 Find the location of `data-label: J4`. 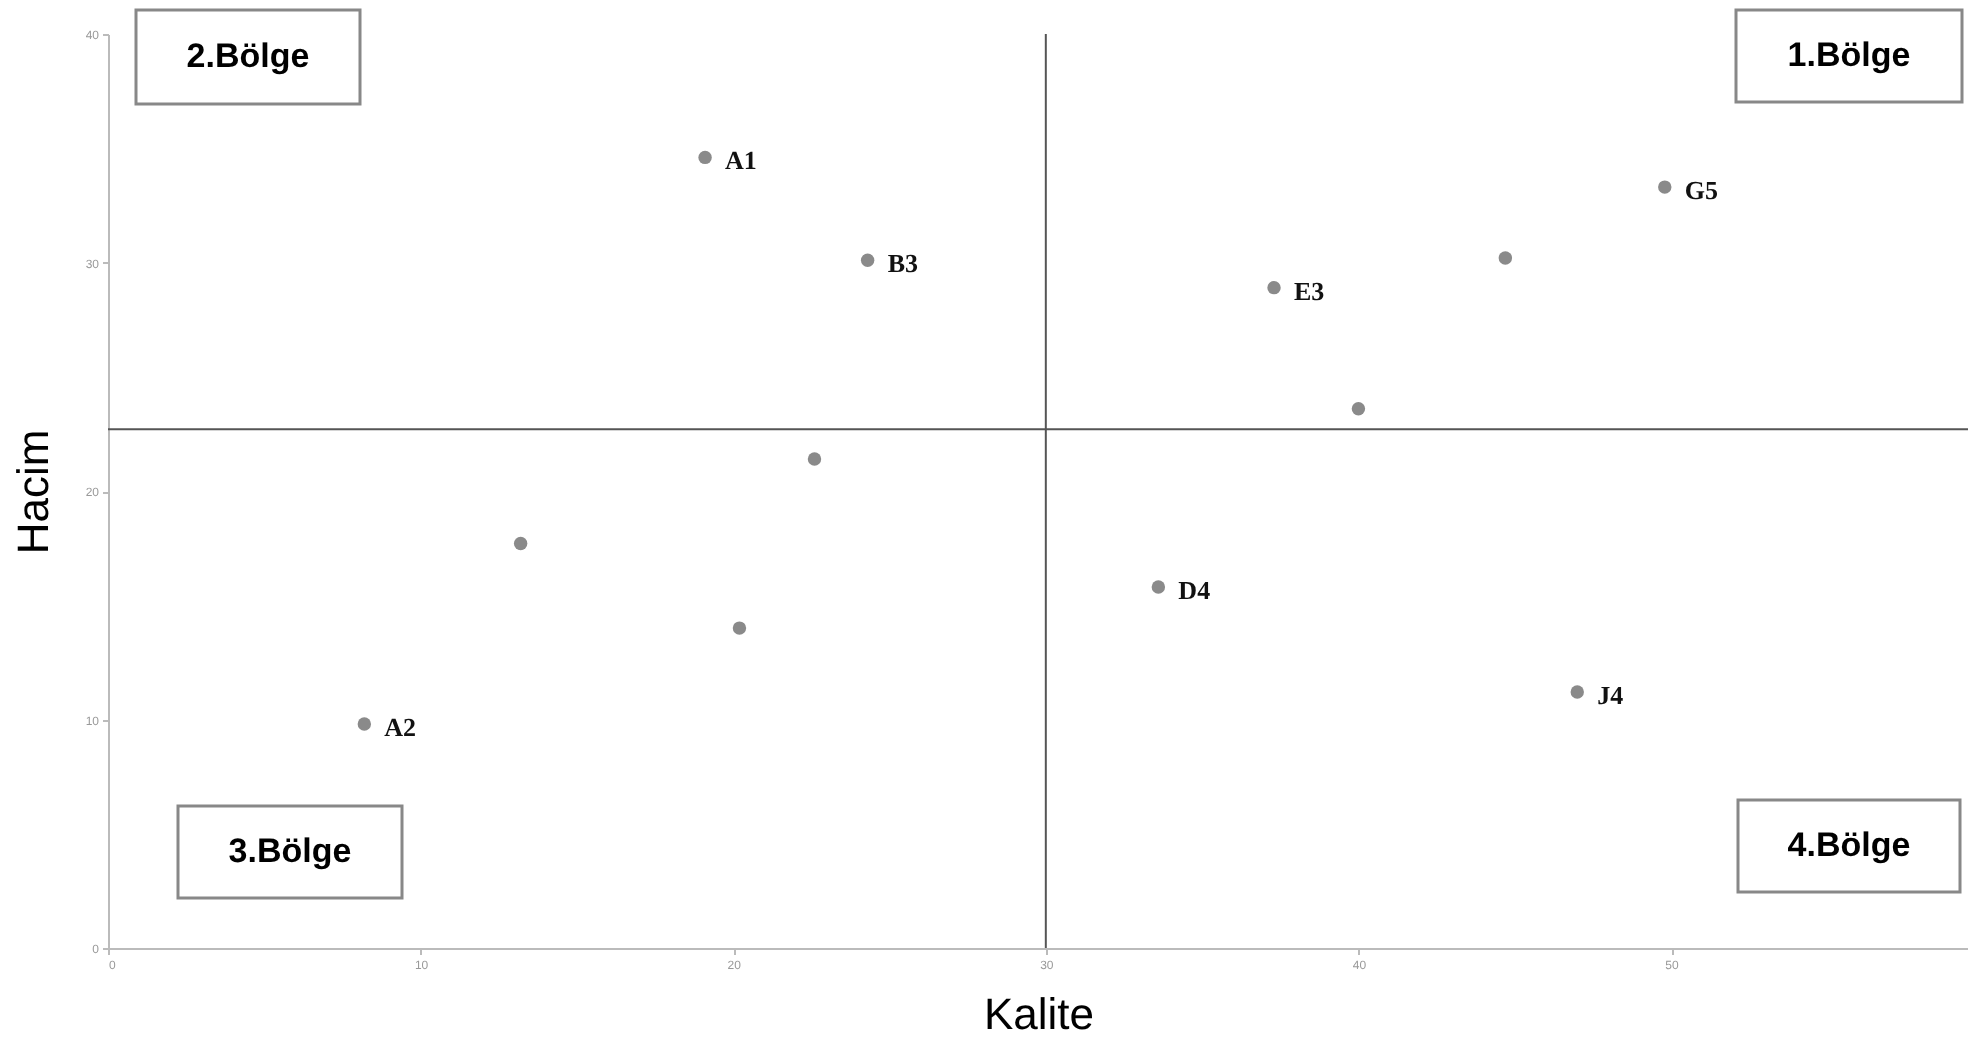

data-label: J4 is located at coordinates (1611, 695).